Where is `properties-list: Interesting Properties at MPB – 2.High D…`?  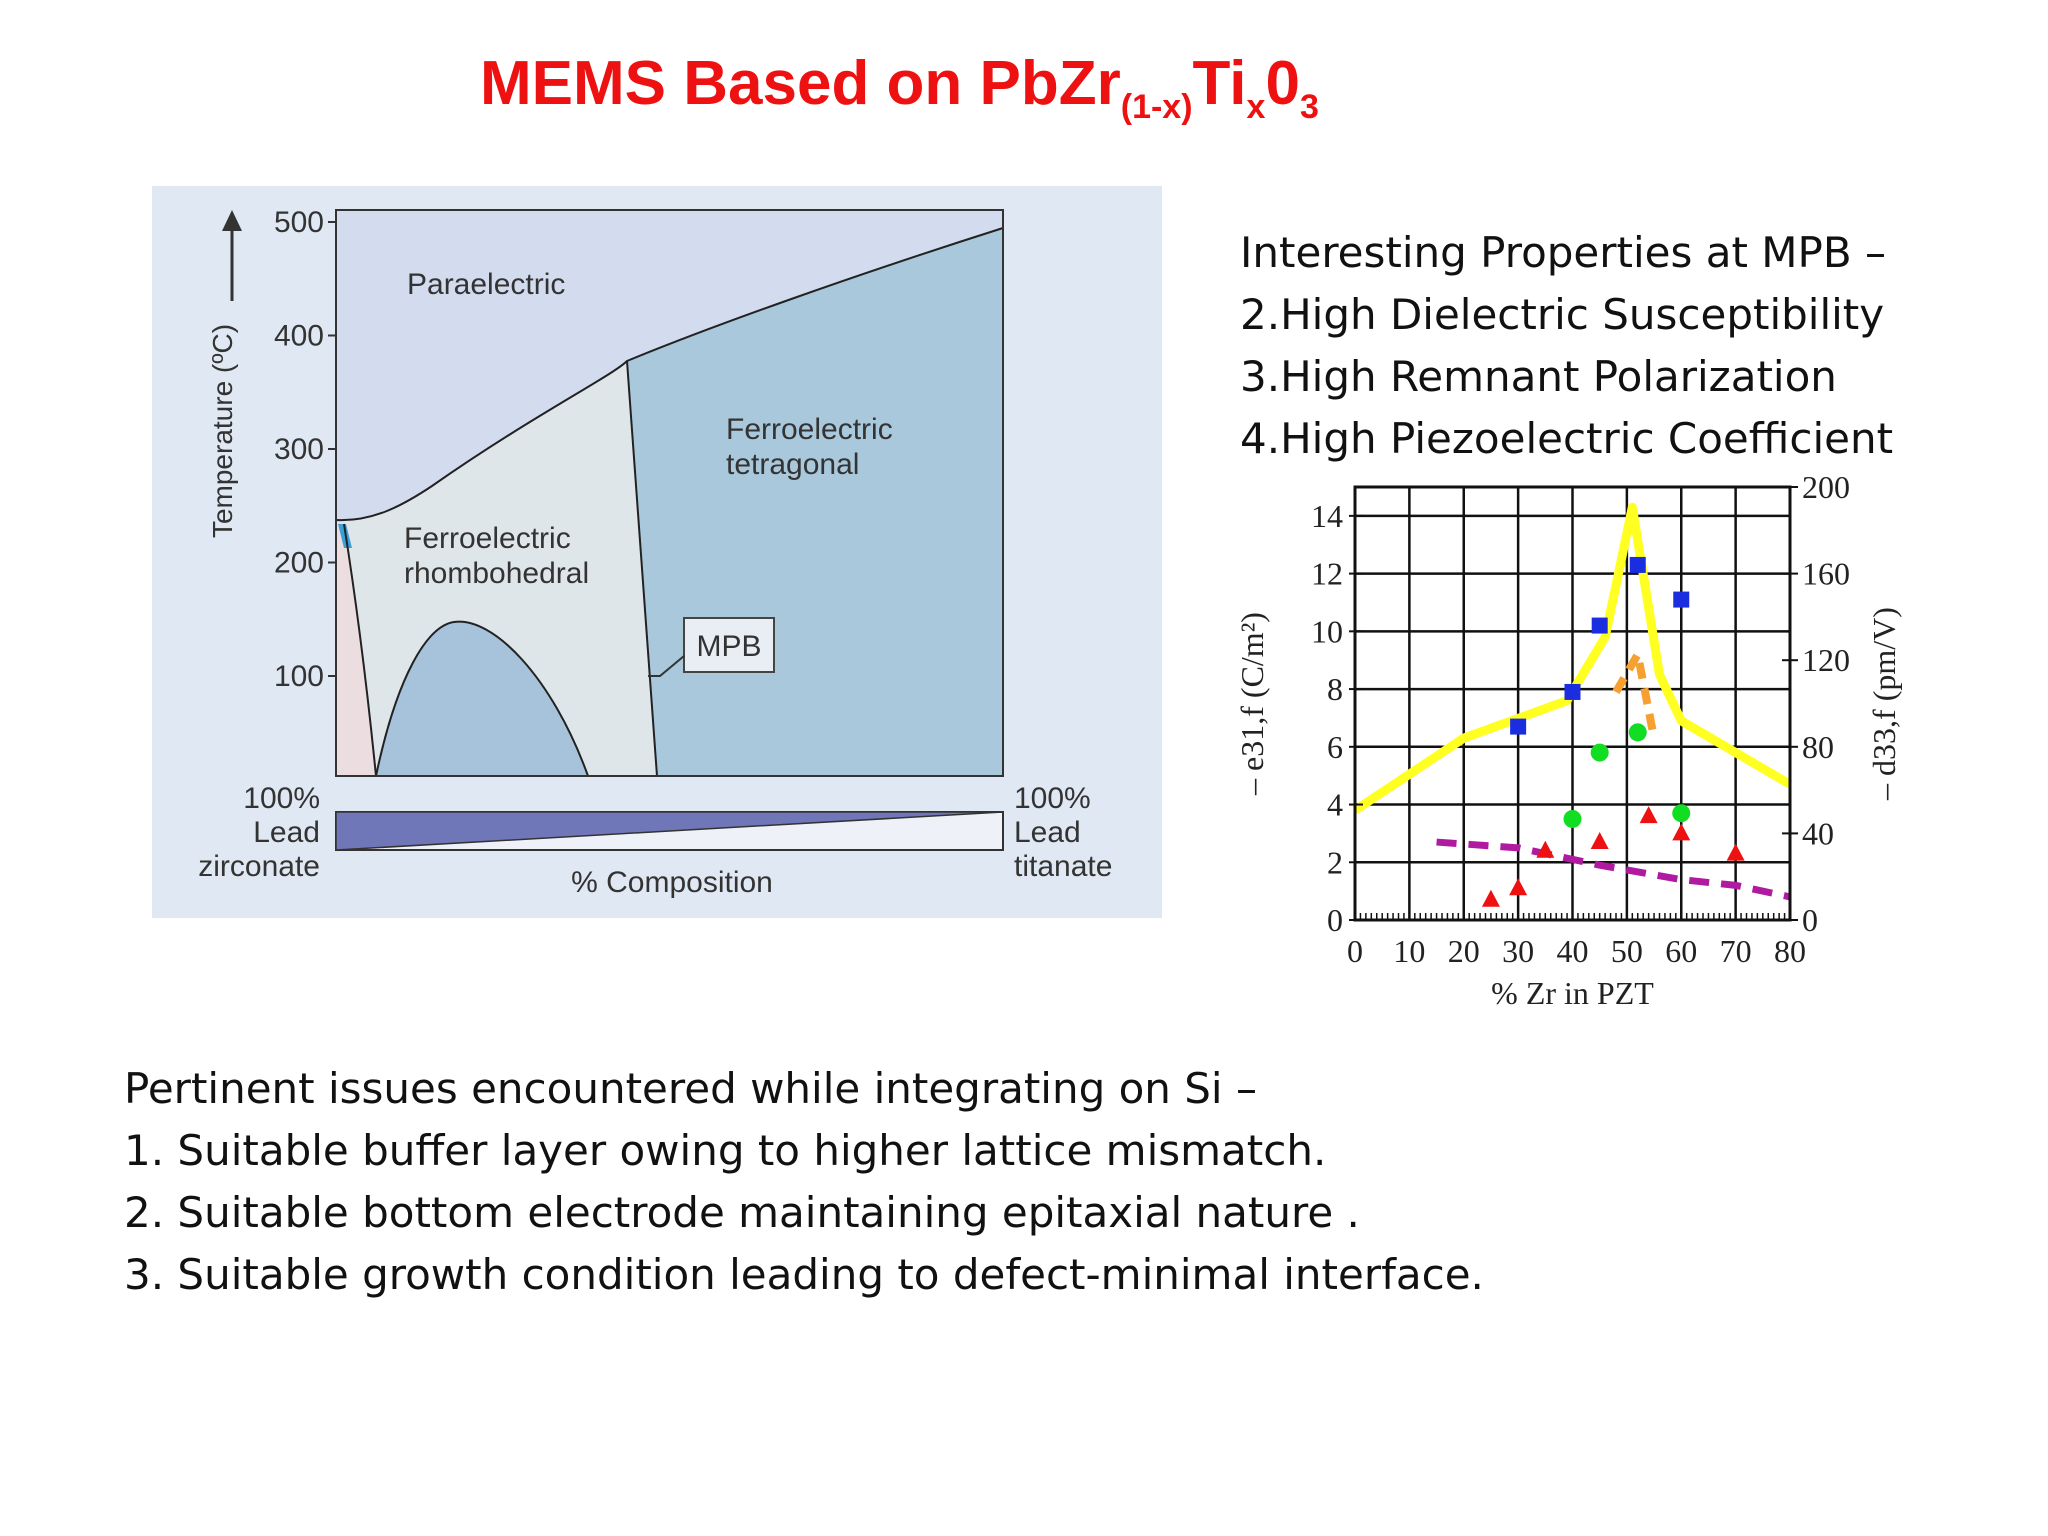 properties-list: Interesting Properties at MPB – 2.High D… is located at coordinates (1566, 346).